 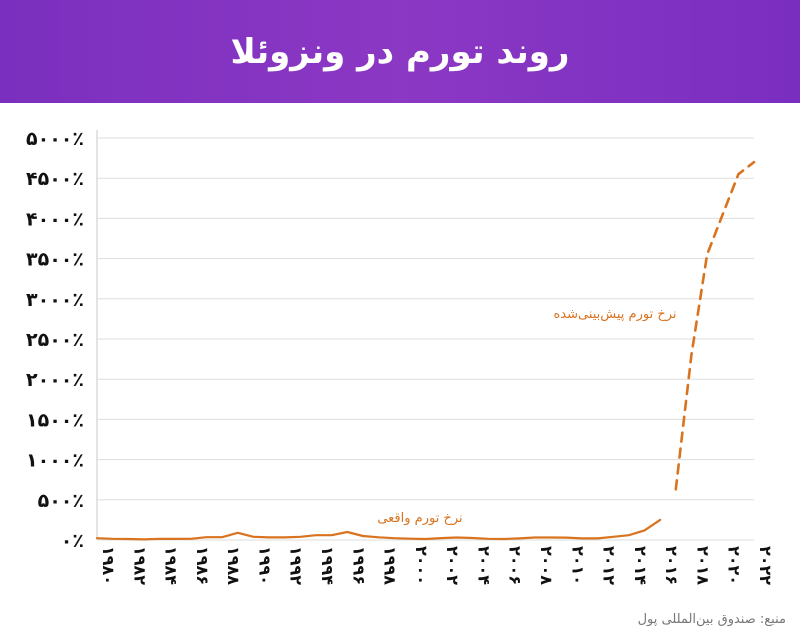 What do you see at coordinates (55, 260) in the screenshot?
I see `y-tick-label: ۳۵۰۰٪` at bounding box center [55, 260].